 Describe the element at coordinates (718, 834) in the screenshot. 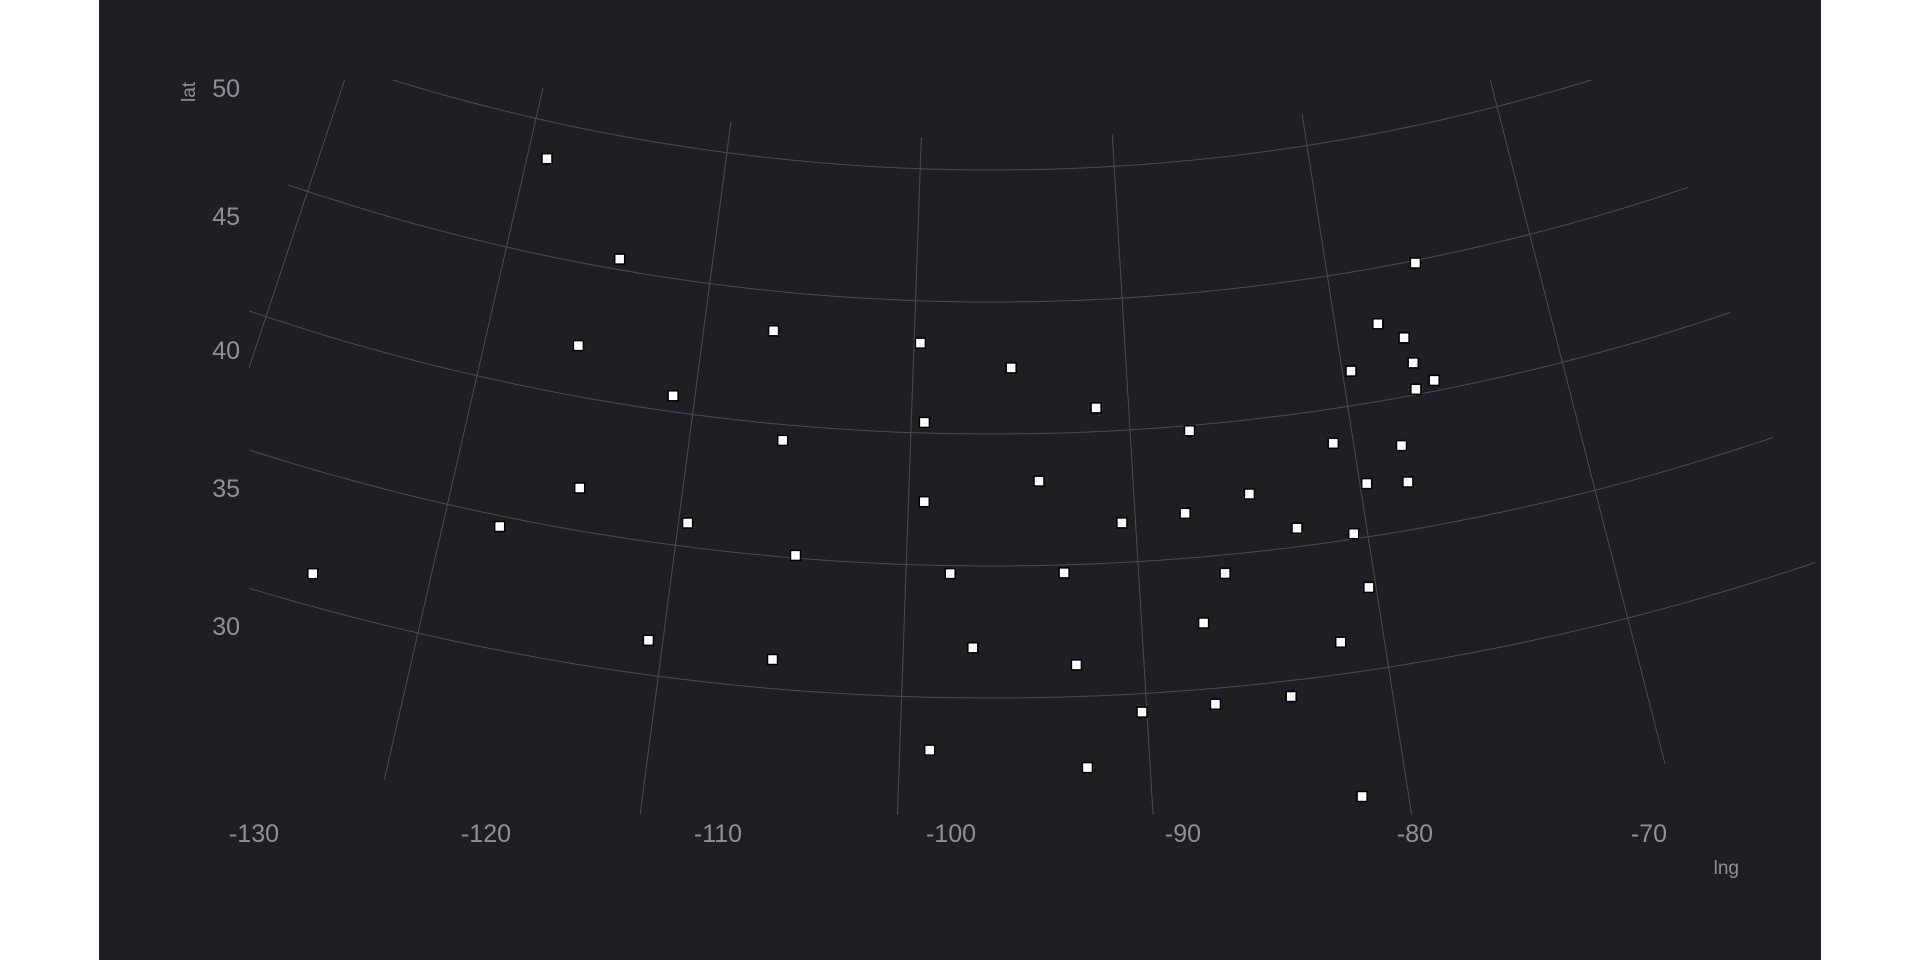

I see `x-tick-label: -110` at that location.